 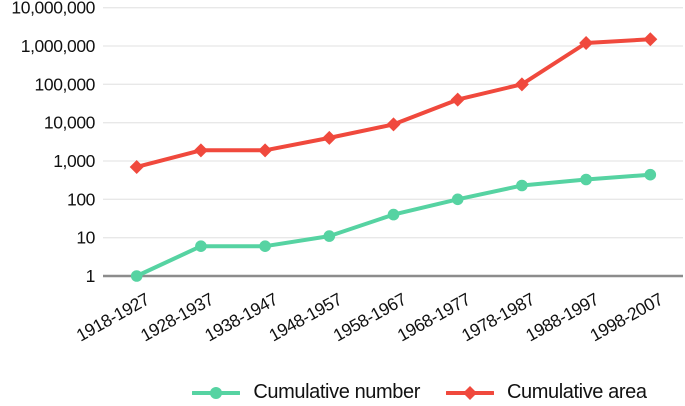 I want to click on x-axis-tick-label: 1988-1997, so click(x=562, y=317).